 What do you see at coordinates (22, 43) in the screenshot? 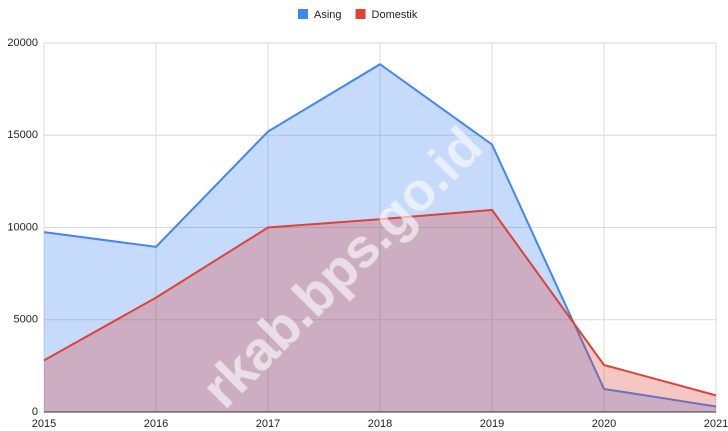
I see `y-tick-label: 20000` at bounding box center [22, 43].